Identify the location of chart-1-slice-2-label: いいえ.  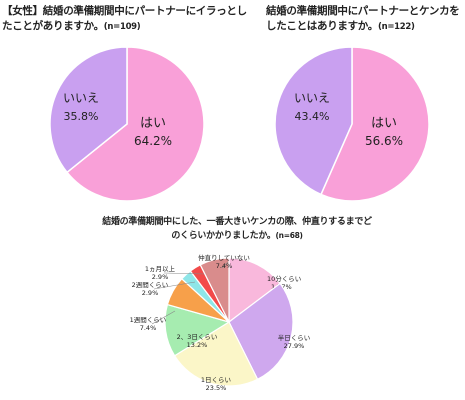
(81, 98).